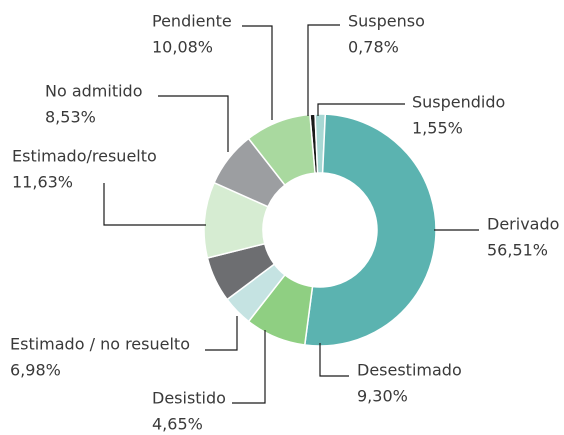  What do you see at coordinates (42, 182) in the screenshot?
I see `value-label: 11,63%` at bounding box center [42, 182].